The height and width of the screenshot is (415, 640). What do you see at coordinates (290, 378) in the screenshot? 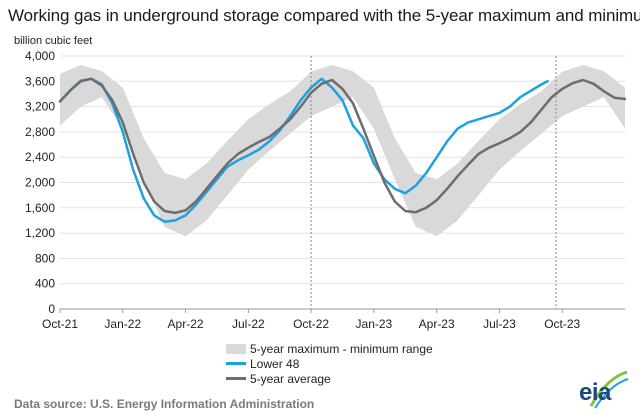
I see `legend-label-average: 5-year average` at bounding box center [290, 378].